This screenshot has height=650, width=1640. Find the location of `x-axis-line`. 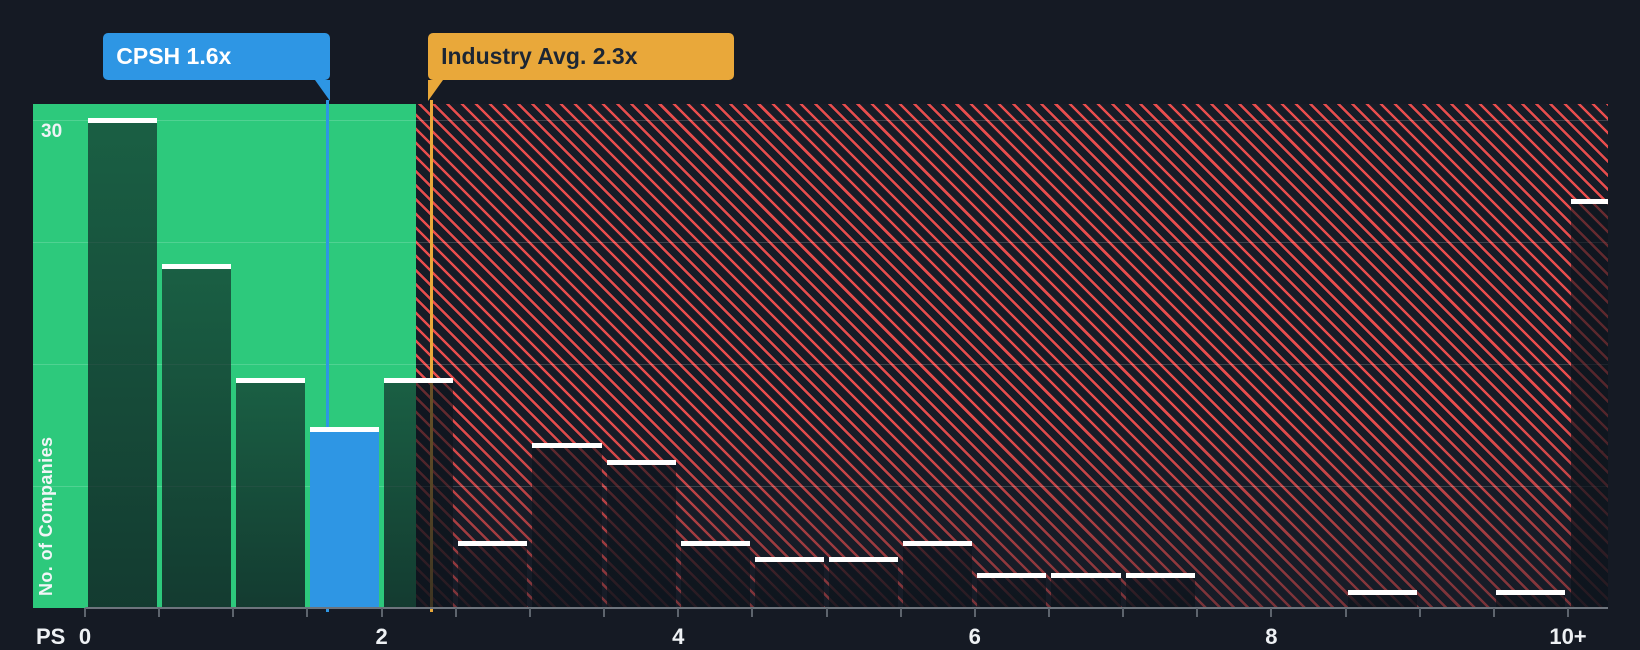

x-axis-line is located at coordinates (846, 608).